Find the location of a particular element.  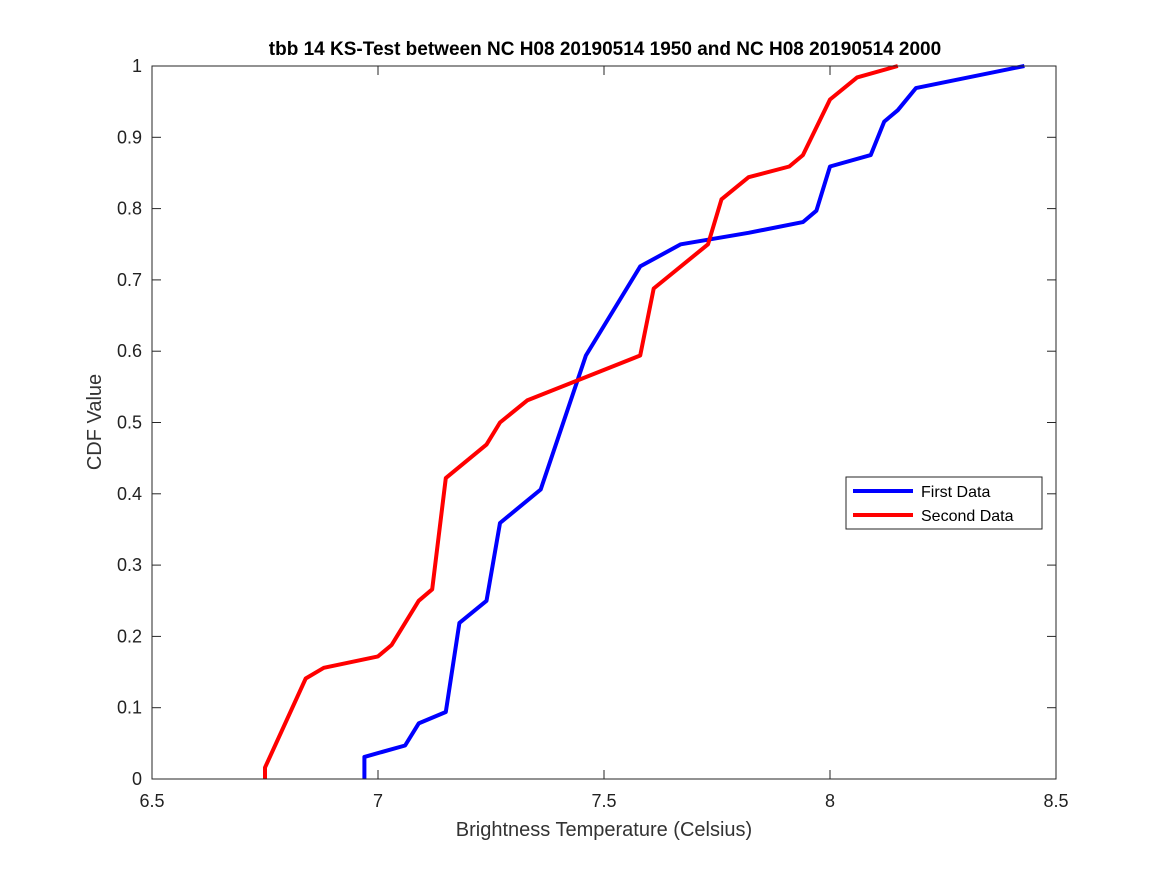

x-tick-label: 7 is located at coordinates (378, 801).